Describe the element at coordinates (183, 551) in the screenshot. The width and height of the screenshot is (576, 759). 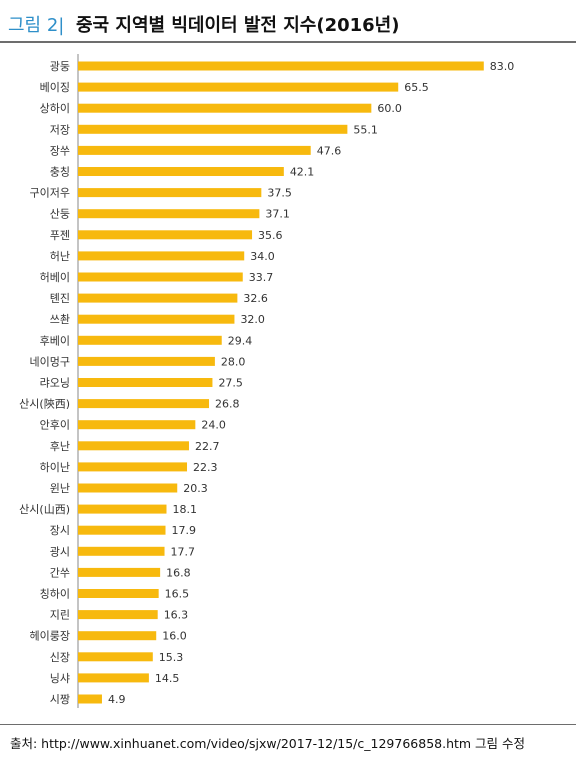
I see `value-label: 17.7` at that location.